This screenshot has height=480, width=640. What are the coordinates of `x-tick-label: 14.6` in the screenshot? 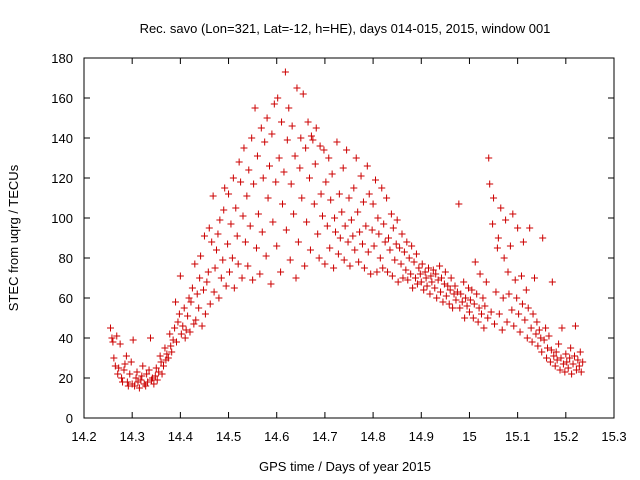 It's located at (276, 436).